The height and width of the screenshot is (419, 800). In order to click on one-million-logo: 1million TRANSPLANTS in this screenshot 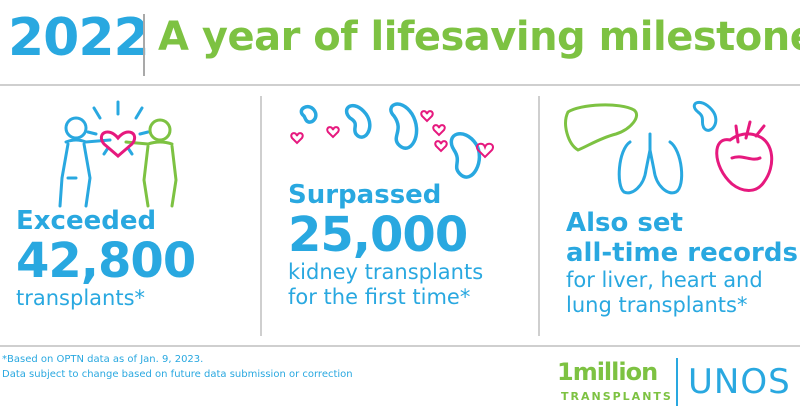, I will do `click(614, 382)`.